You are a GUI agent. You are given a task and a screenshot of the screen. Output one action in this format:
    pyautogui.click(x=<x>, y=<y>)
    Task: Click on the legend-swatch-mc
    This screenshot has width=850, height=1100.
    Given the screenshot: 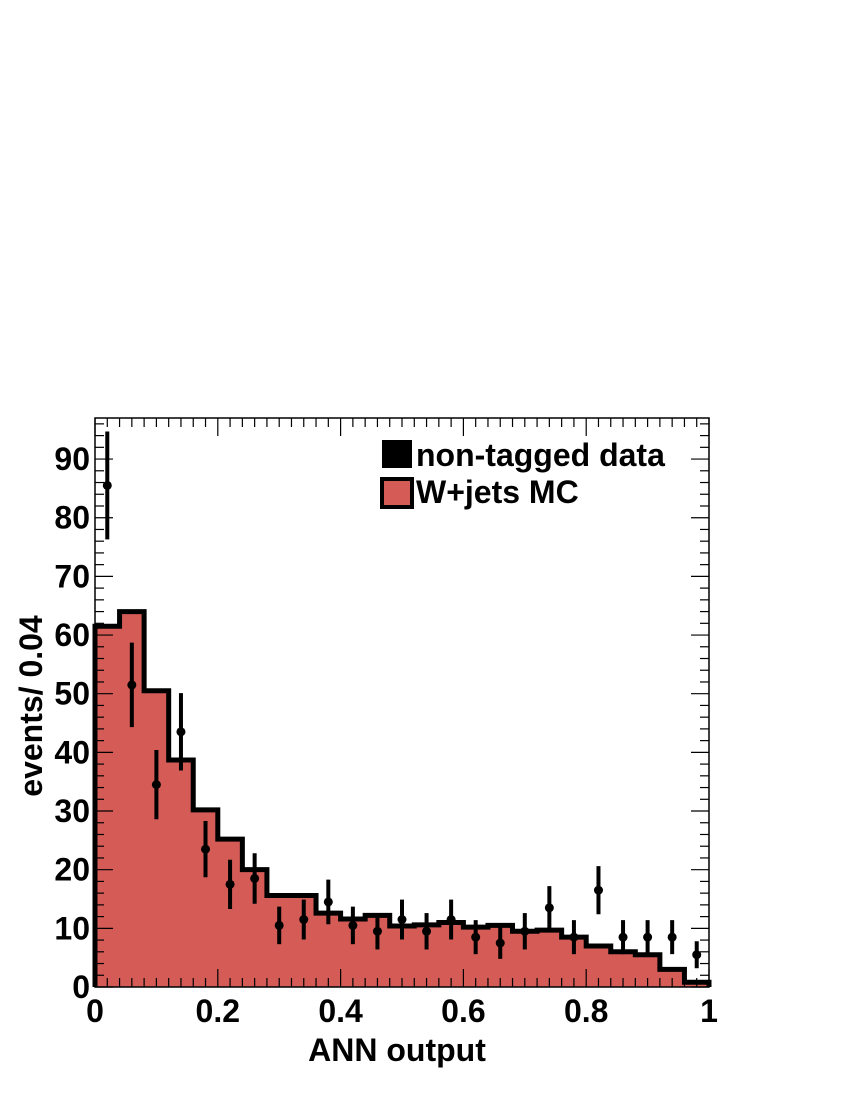 What is the action you would take?
    pyautogui.click(x=397, y=493)
    